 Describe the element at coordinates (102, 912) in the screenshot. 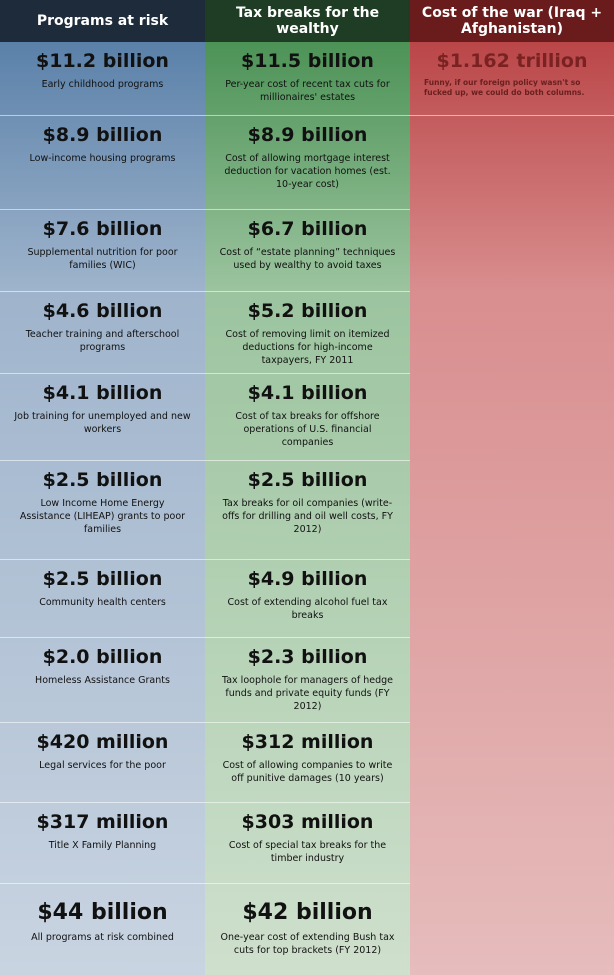

I see `amount: $44 billion` at that location.